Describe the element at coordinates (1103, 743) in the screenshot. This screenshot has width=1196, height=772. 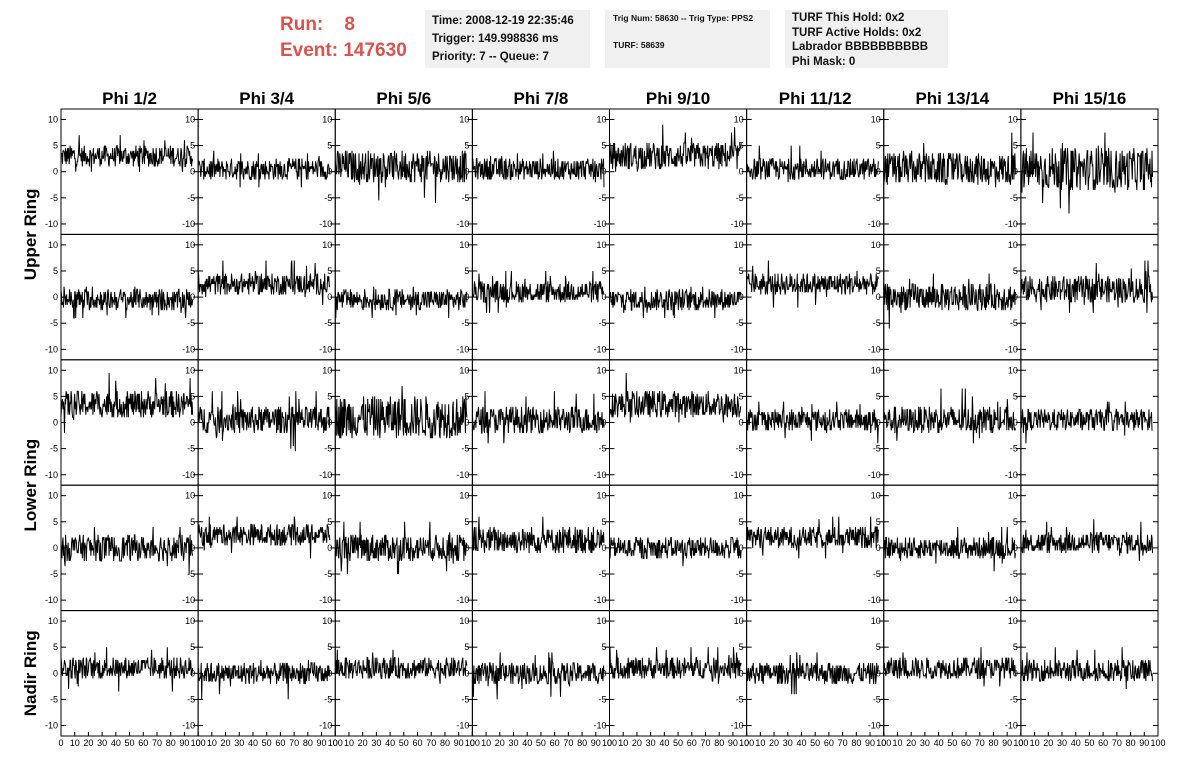
I see `x-tick-label: 60` at that location.